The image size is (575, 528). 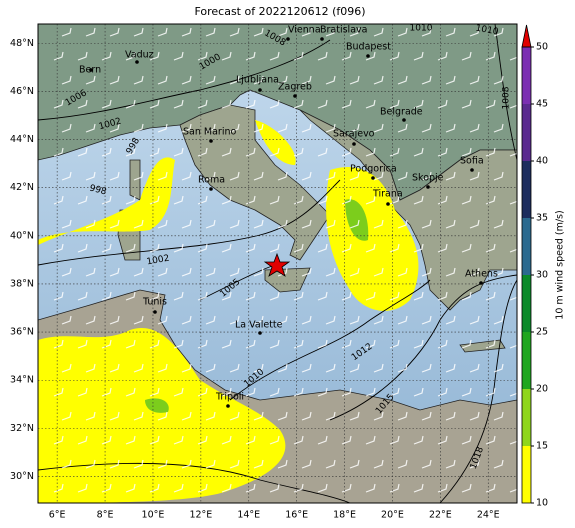 What do you see at coordinates (488, 515) in the screenshot?
I see `lon-label: 24°E` at bounding box center [488, 515].